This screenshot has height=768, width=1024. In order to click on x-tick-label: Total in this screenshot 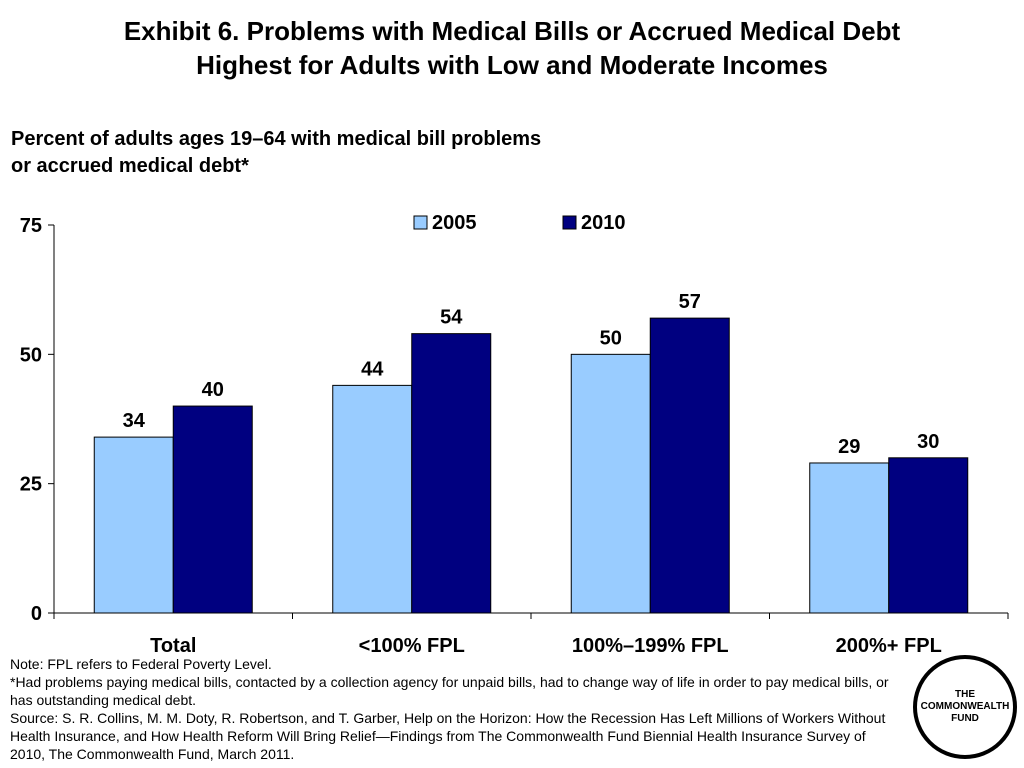, I will do `click(173, 646)`.